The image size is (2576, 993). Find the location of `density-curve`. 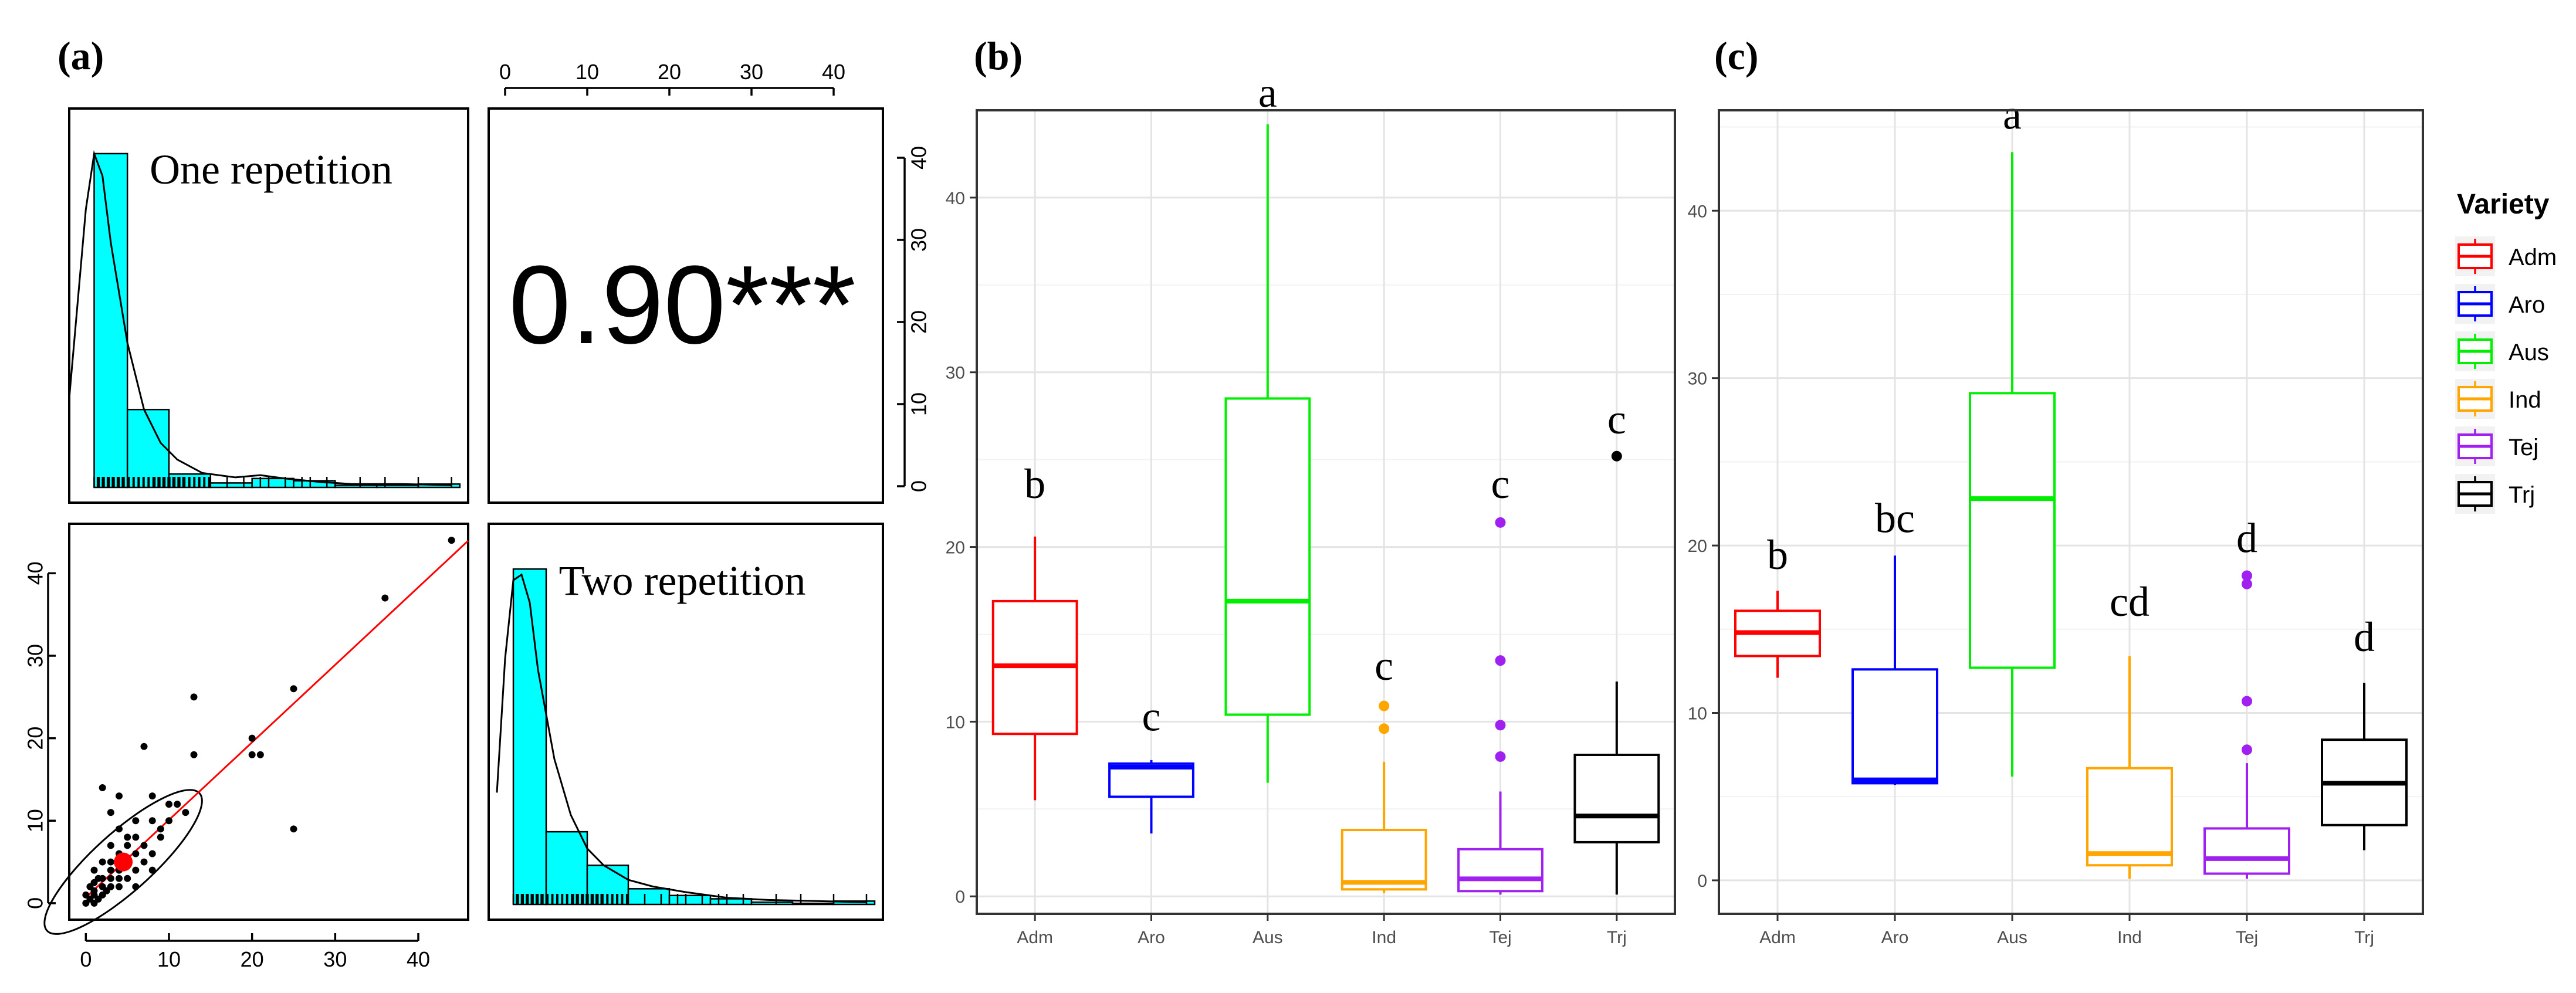

density-curve is located at coordinates (681, 738).